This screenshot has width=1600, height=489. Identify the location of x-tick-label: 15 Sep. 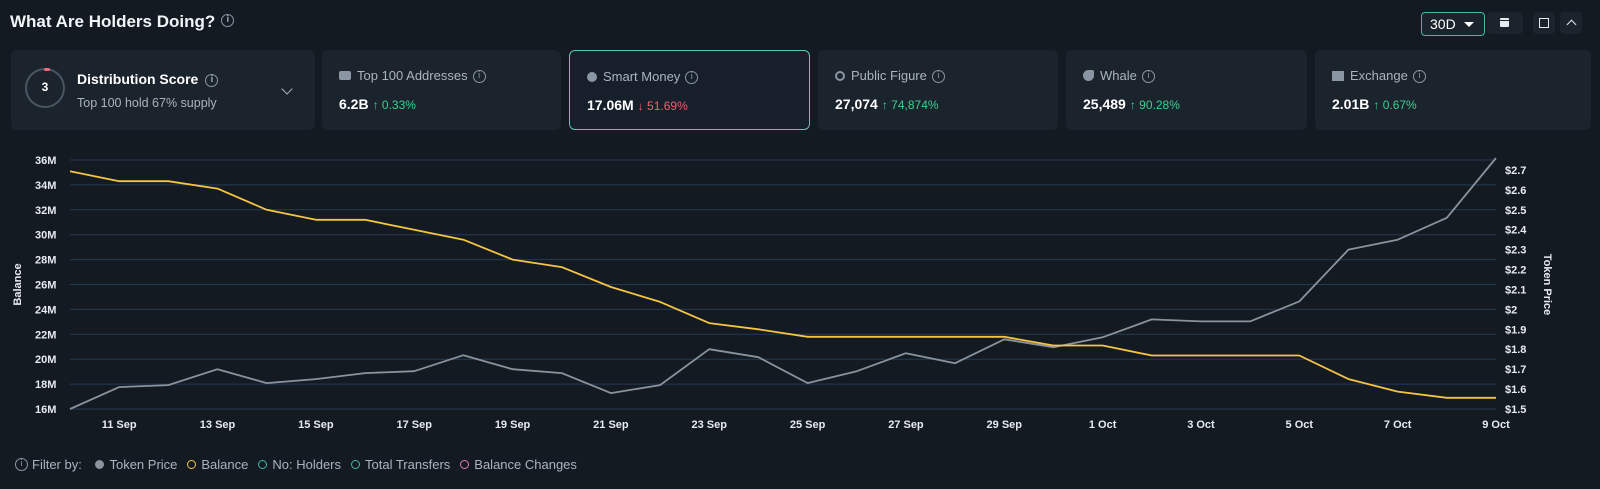
(316, 425).